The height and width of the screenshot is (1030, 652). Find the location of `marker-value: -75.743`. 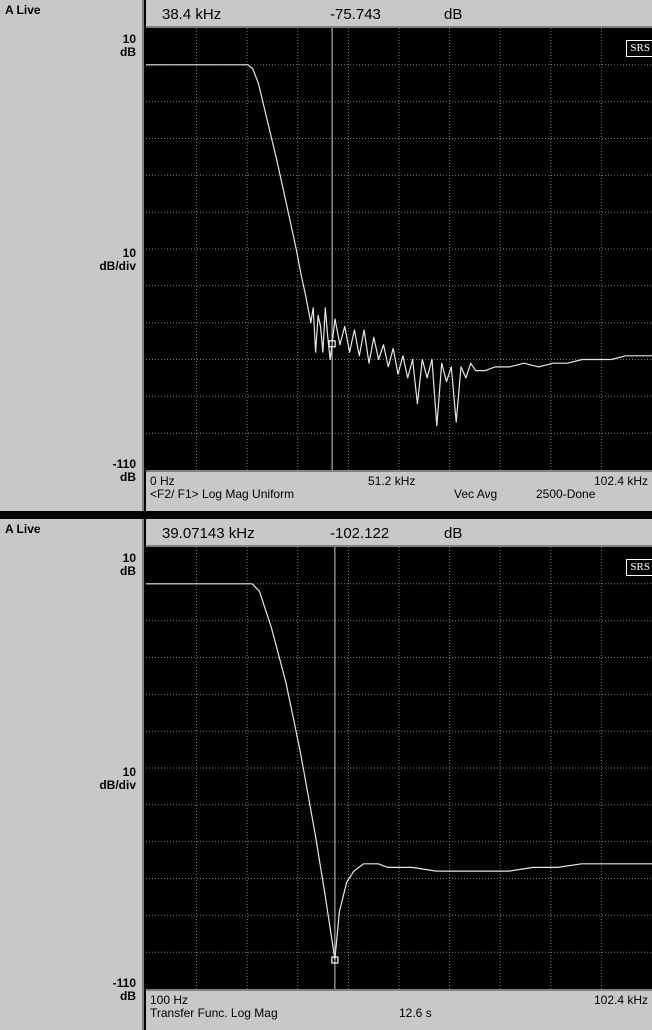

marker-value: -75.743 is located at coordinates (355, 14).